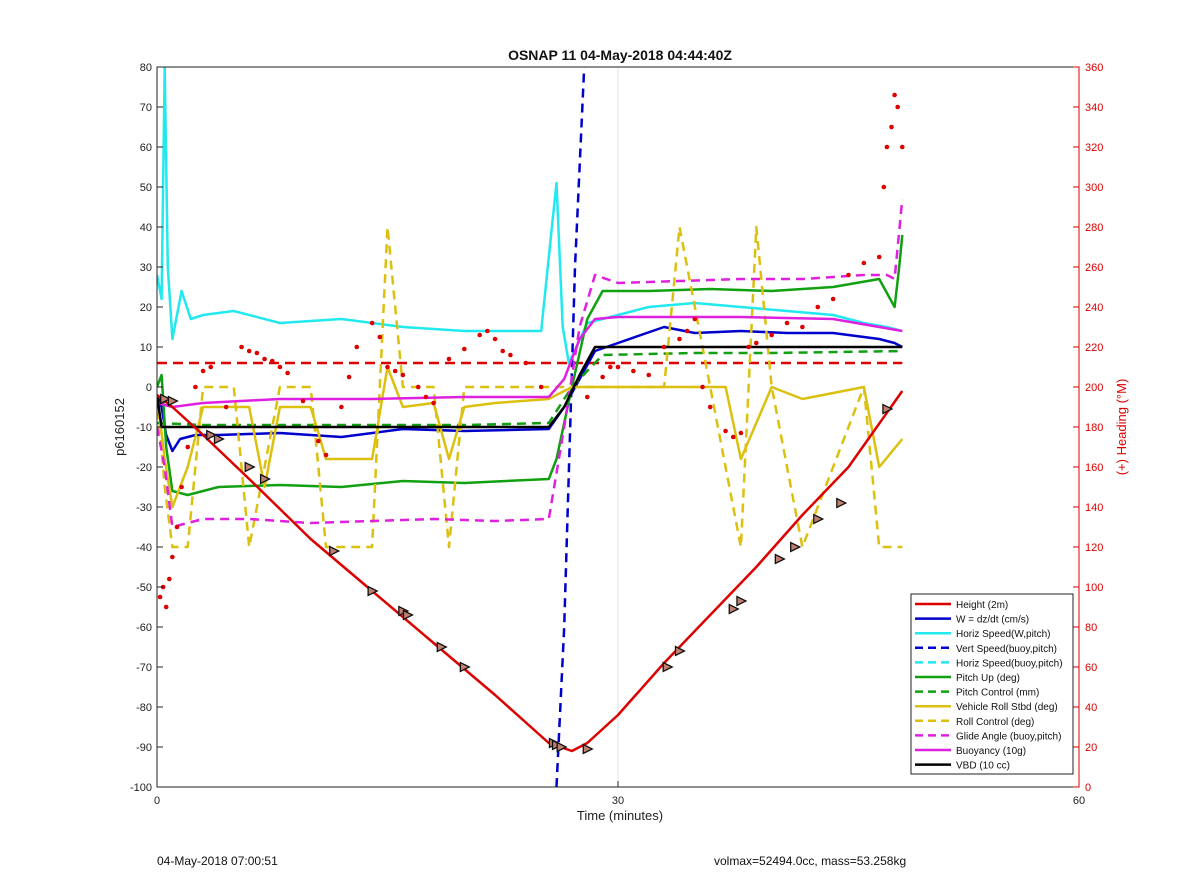  Describe the element at coordinates (1079, 801) in the screenshot. I see `x-tick-label: 60` at that location.